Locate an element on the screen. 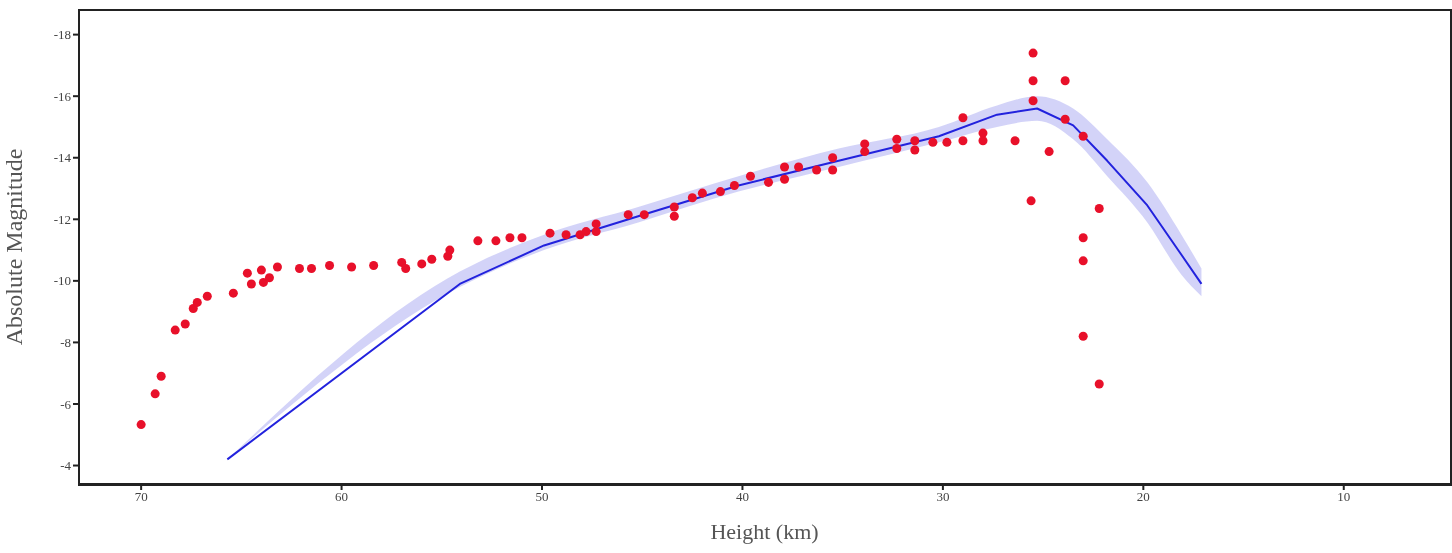  x-tick-label: 20 is located at coordinates (1143, 497).